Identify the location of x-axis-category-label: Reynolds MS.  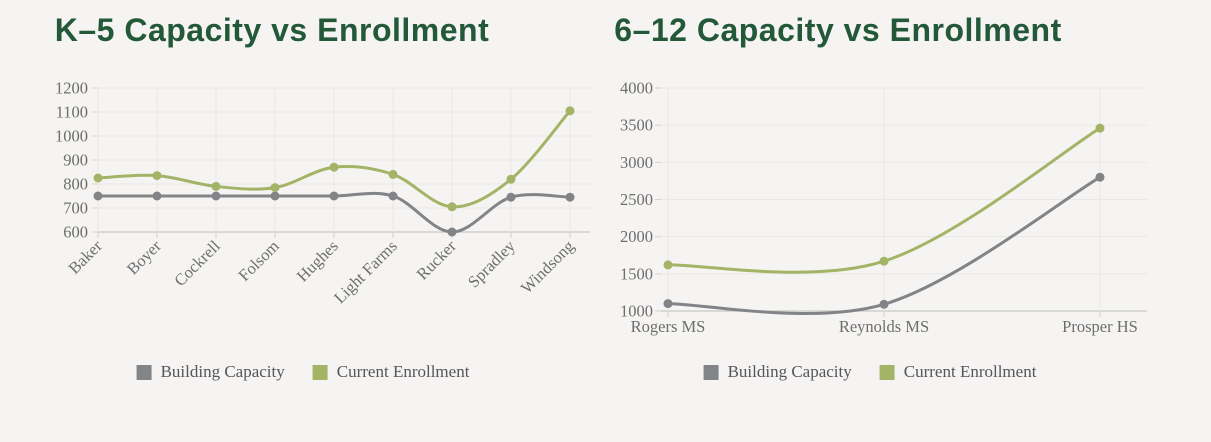
(884, 326).